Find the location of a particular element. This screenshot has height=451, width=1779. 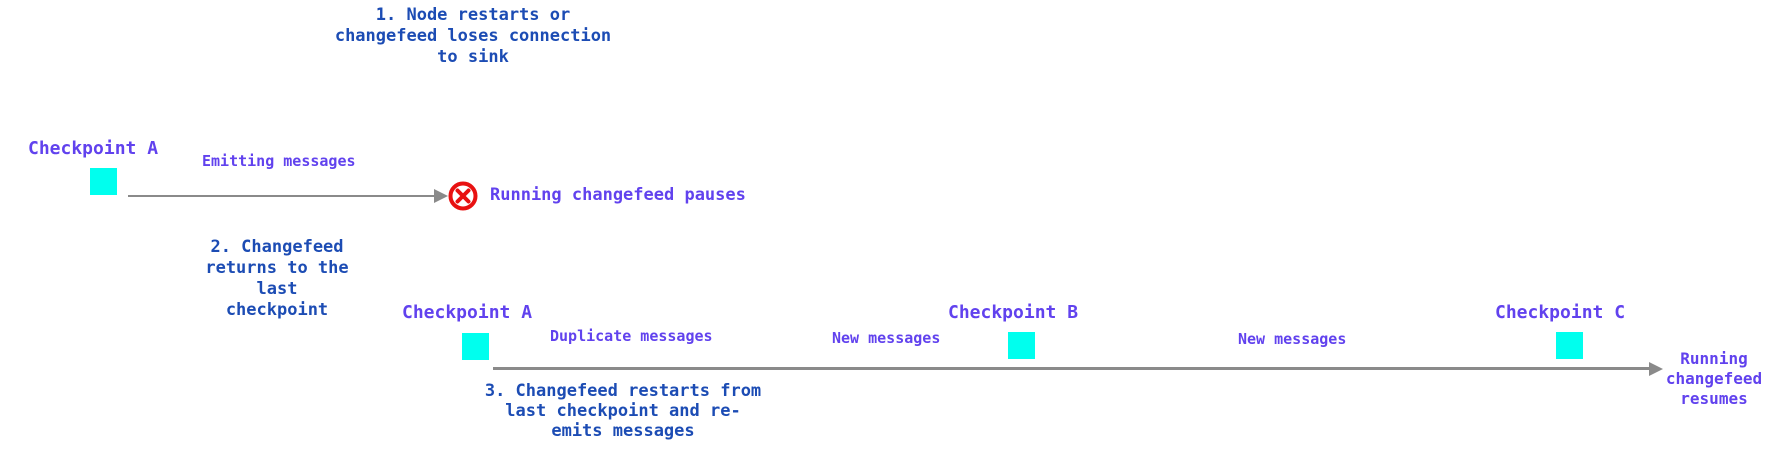

annotation-line: to sink is located at coordinates (473, 57).